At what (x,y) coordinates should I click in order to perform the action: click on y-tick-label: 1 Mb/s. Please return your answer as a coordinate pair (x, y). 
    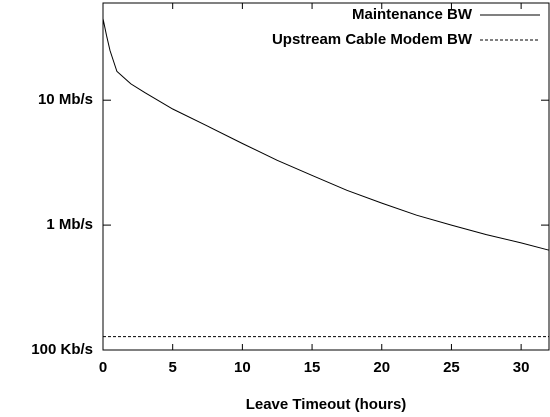
    Looking at the image, I should click on (69, 224).